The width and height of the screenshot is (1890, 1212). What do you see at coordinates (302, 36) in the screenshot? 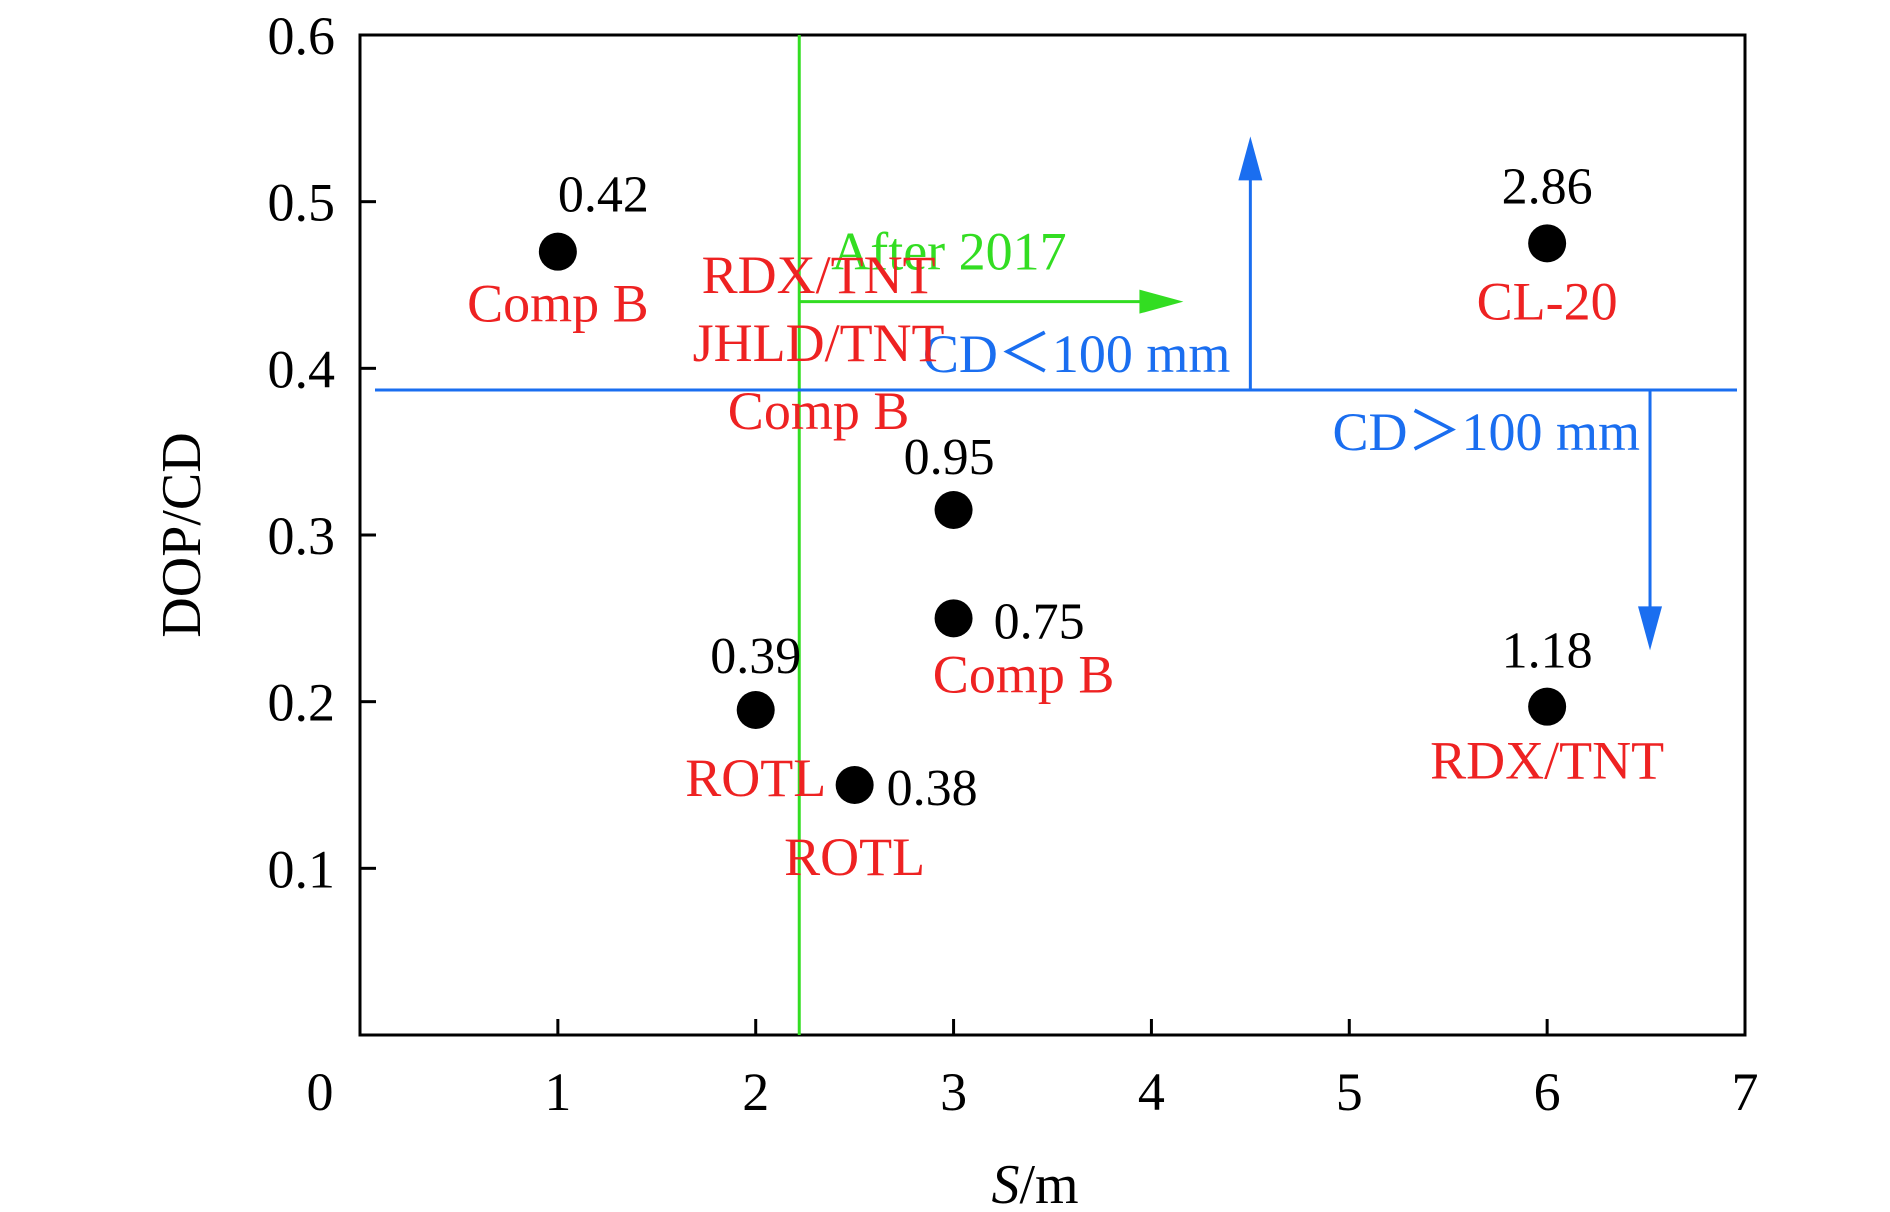
I see `y-tick-label: 0.6` at bounding box center [302, 36].